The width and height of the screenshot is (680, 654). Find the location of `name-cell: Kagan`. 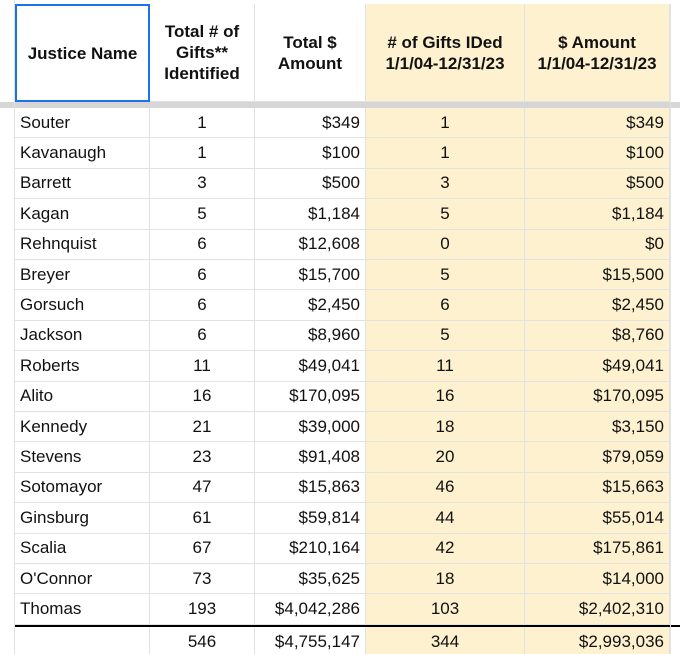

name-cell: Kagan is located at coordinates (82, 214).